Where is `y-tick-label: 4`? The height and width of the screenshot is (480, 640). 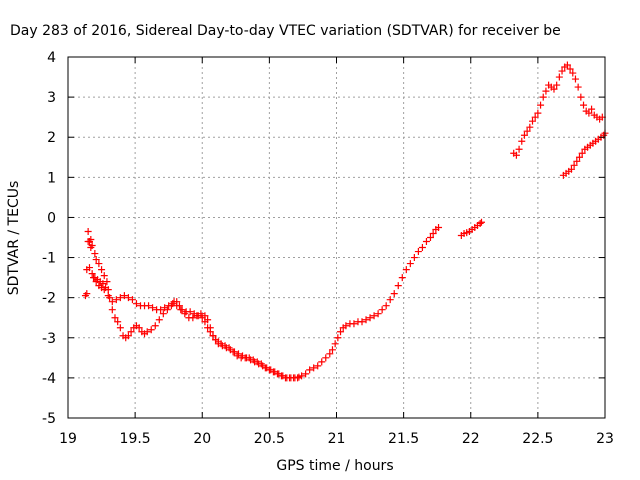
y-tick-label: 4 is located at coordinates (51, 58).